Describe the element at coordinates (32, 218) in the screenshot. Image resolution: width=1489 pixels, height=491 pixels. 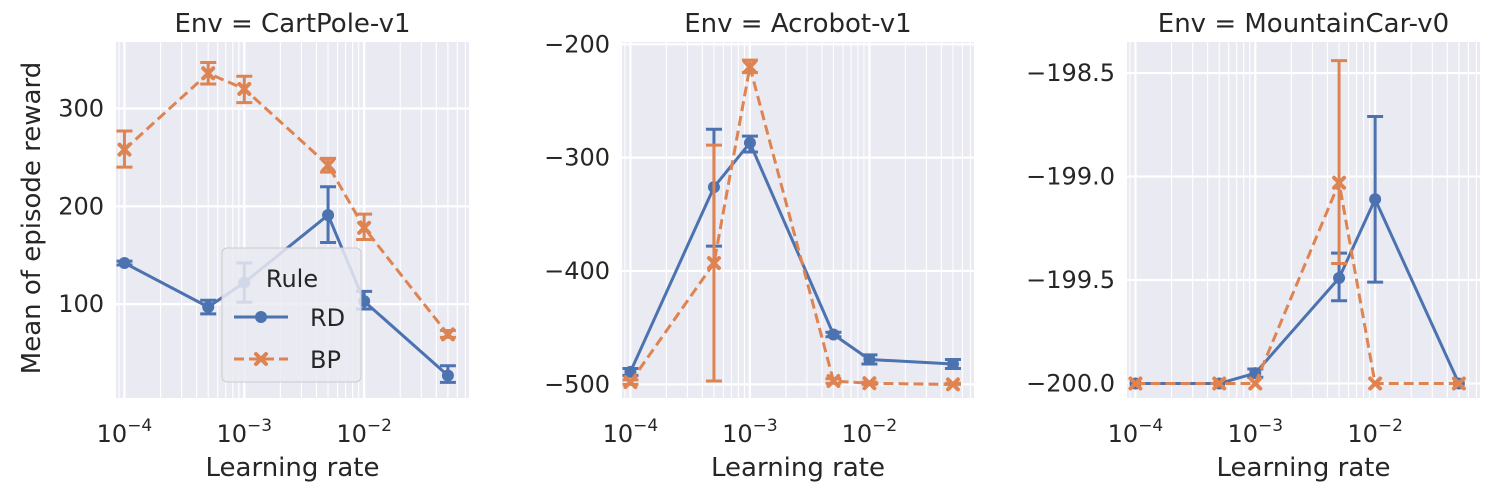
I see `y-axis-label: Mean of episode reward` at that location.